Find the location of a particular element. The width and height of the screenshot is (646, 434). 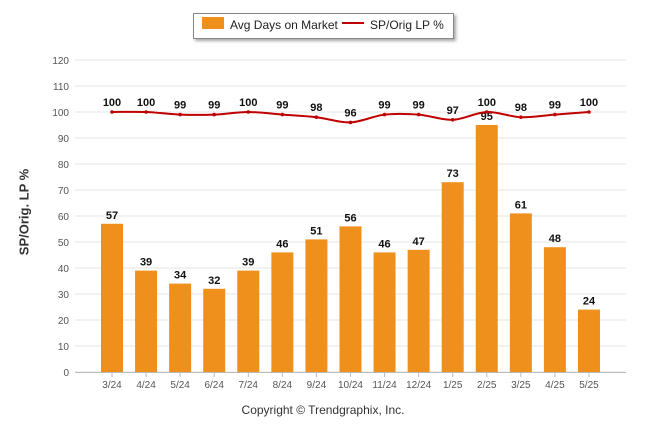

bar-value-label: 57 is located at coordinates (112, 216).